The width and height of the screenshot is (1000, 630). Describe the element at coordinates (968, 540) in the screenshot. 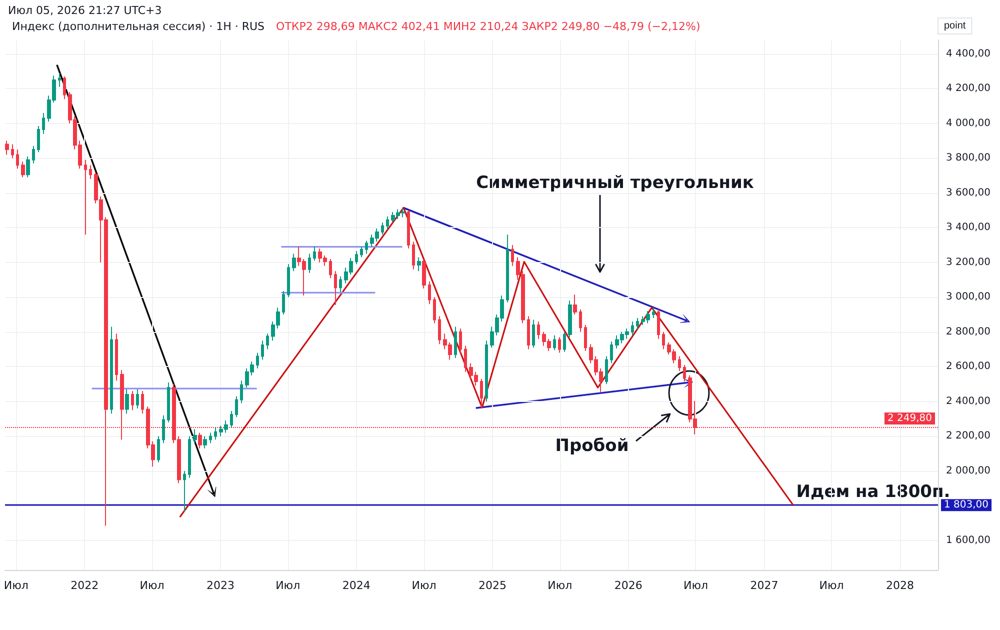

I see `y-tick-label: 1 600,00` at that location.